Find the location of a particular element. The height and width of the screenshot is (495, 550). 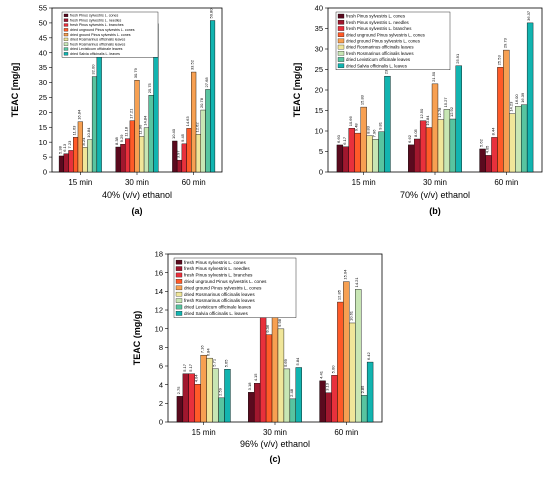

data-label: 6.62 is located at coordinates (409, 138).